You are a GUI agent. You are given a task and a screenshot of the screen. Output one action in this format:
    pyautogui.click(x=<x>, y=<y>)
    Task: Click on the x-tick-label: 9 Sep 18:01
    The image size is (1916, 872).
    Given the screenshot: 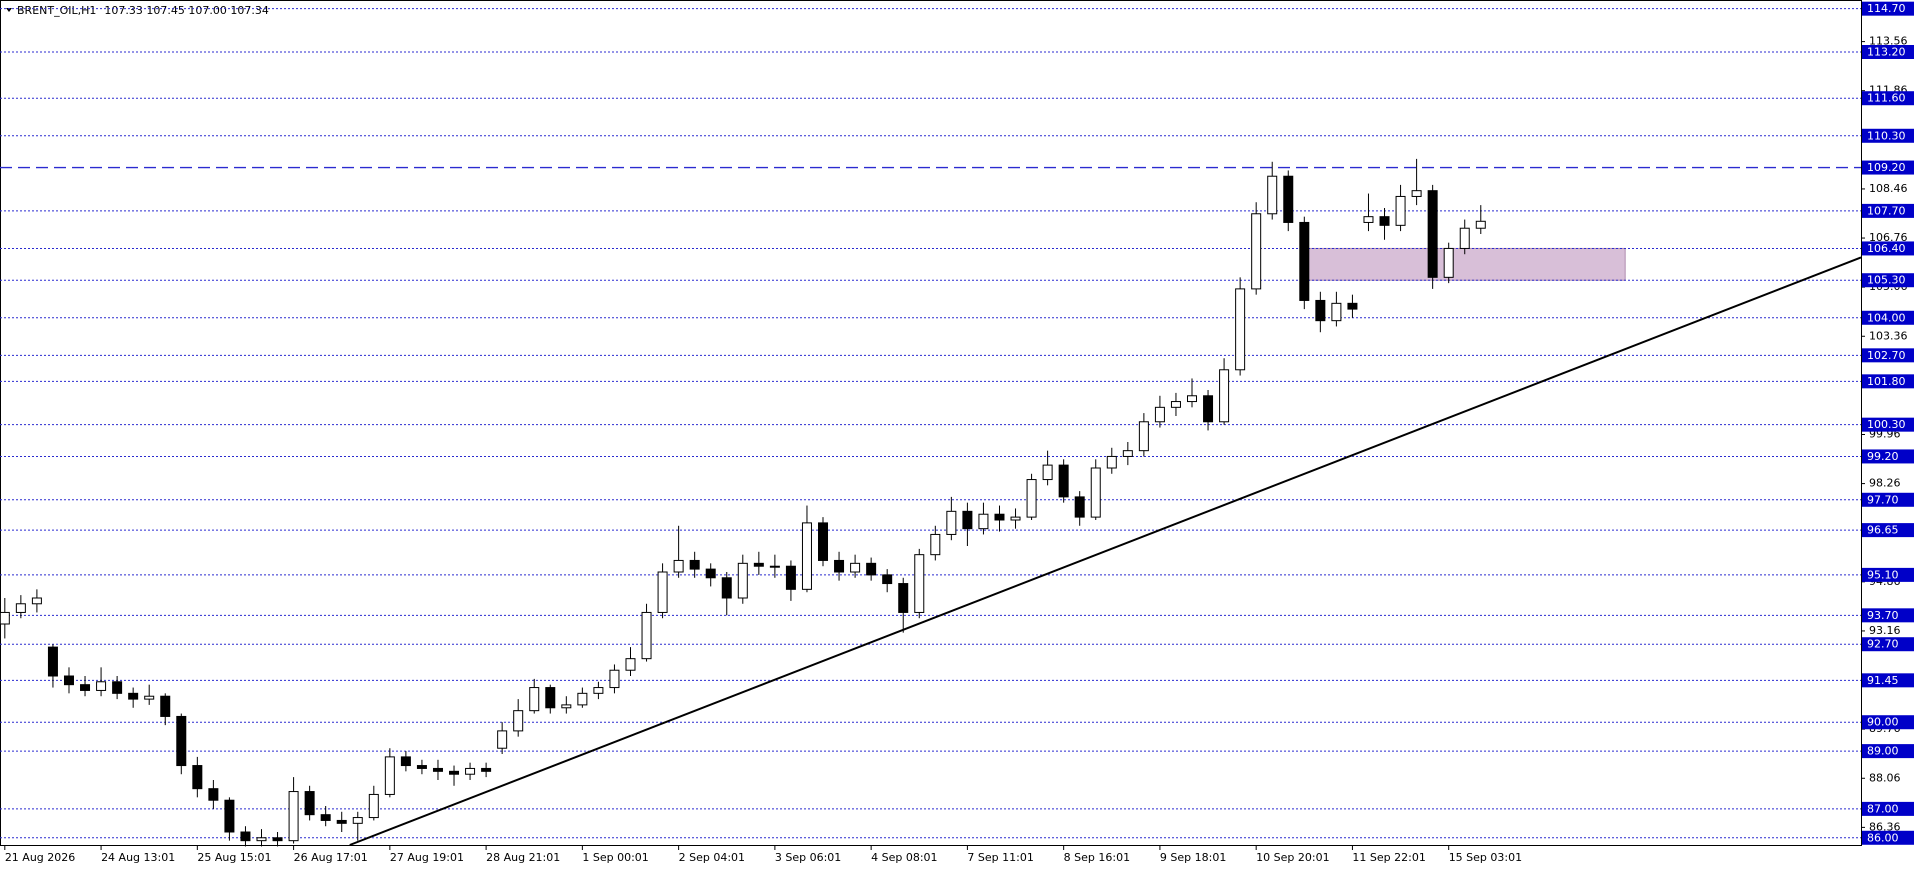 What is the action you would take?
    pyautogui.click(x=1193, y=857)
    